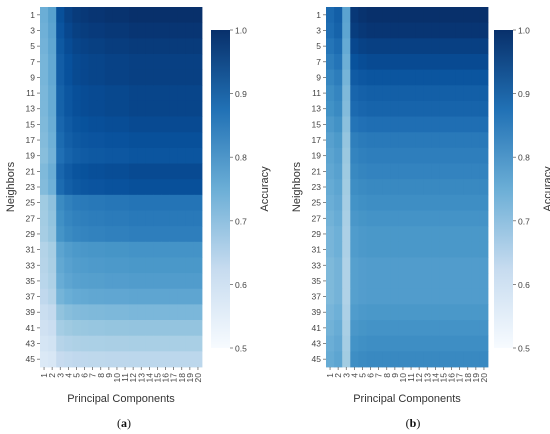 The image size is (550, 434). I want to click on x-tick-label: 1, so click(330, 375).